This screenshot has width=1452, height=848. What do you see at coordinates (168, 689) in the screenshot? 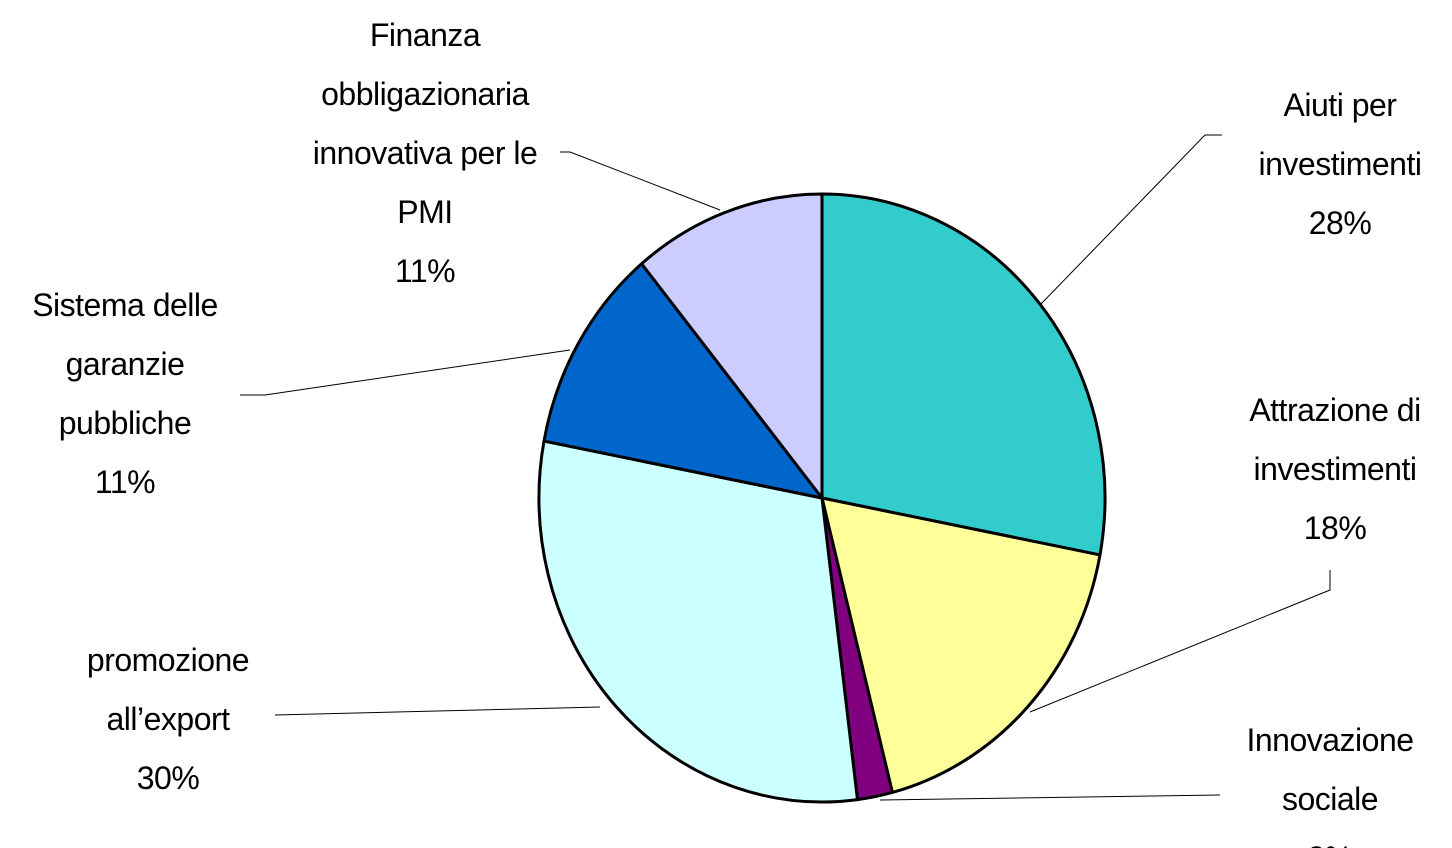
I see `category-name: promozione all’export` at bounding box center [168, 689].